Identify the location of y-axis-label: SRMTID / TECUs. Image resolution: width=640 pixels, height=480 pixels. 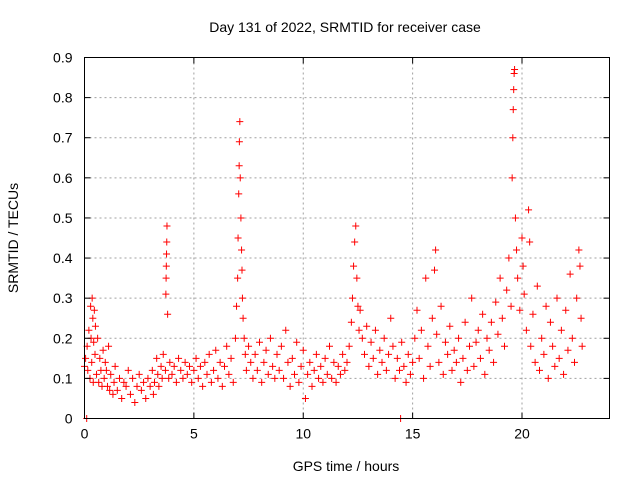
(13, 238).